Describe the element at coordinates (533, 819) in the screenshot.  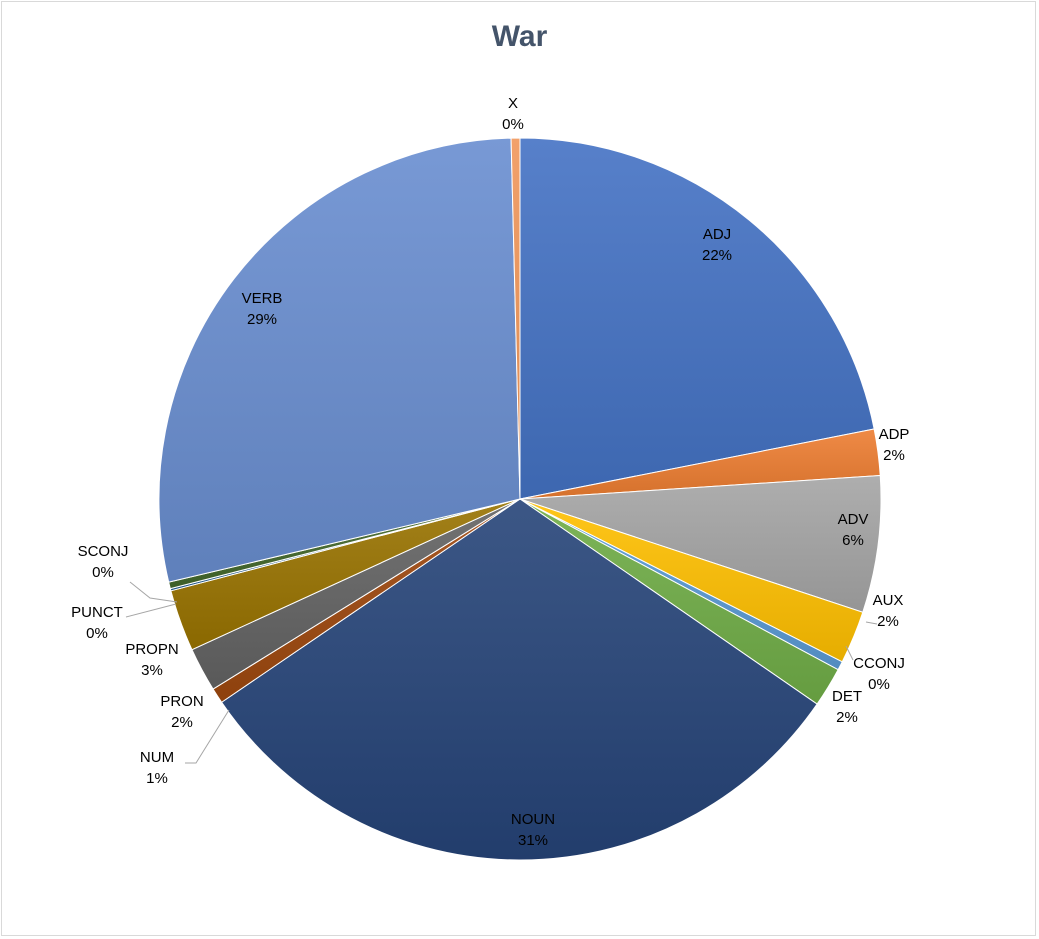
I see `data-label-category: NOUN` at that location.